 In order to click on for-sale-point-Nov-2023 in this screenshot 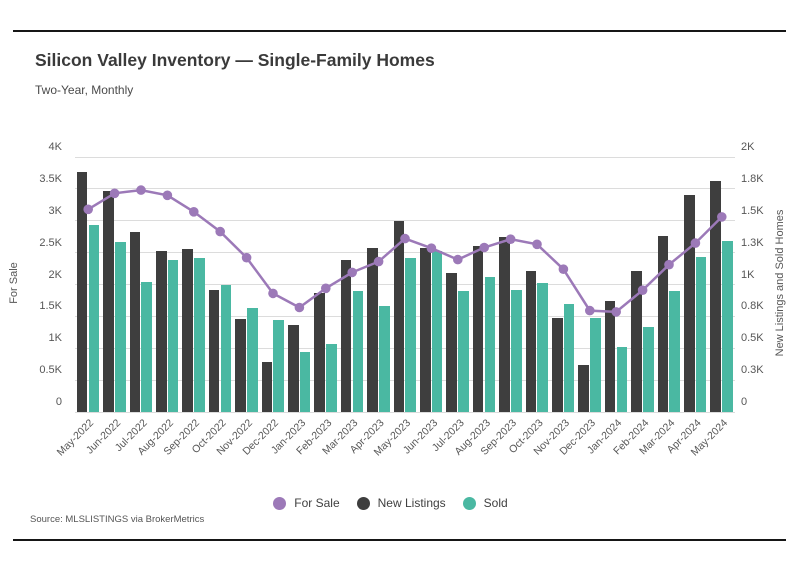, I will do `click(563, 269)`.